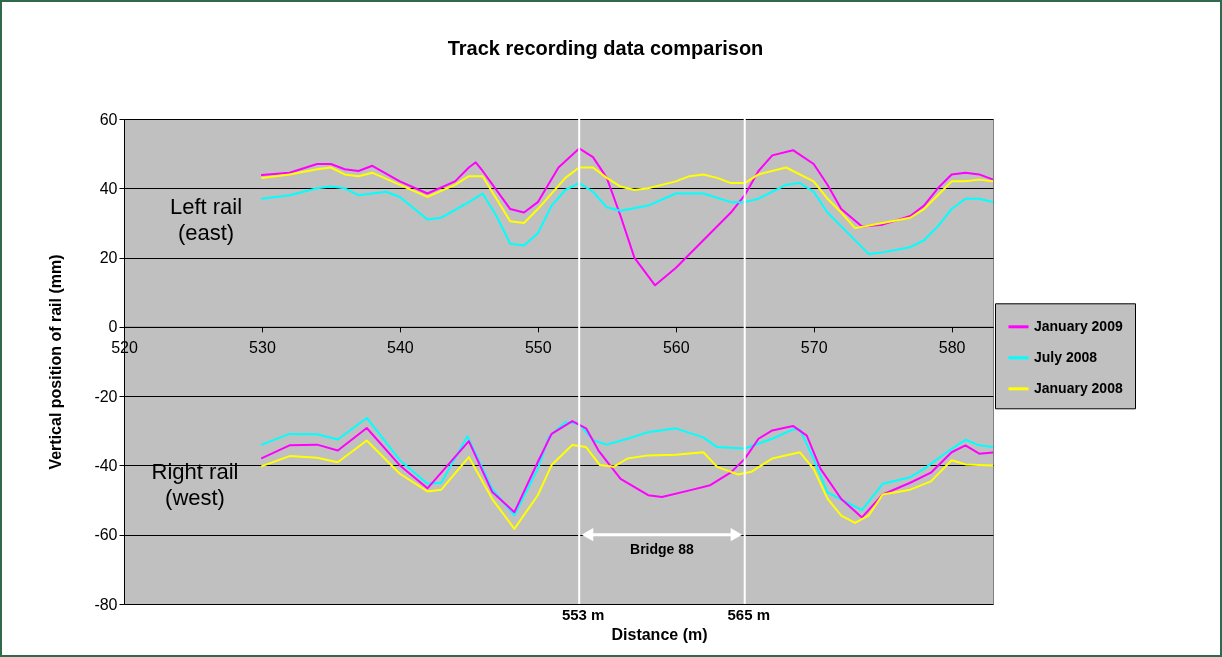  I want to click on ref-line-label: 553 m, so click(583, 614).